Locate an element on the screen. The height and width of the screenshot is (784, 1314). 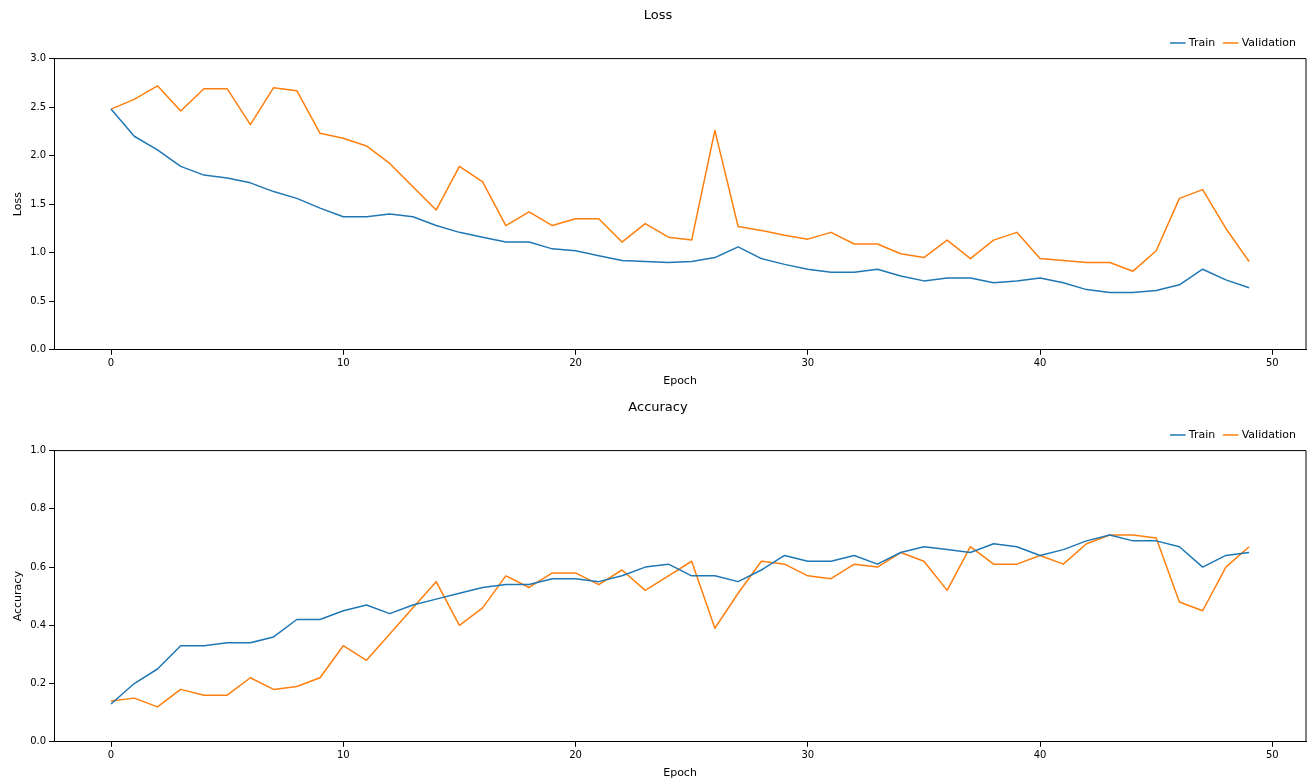
y-tick-label: 1.5 is located at coordinates (38, 203).